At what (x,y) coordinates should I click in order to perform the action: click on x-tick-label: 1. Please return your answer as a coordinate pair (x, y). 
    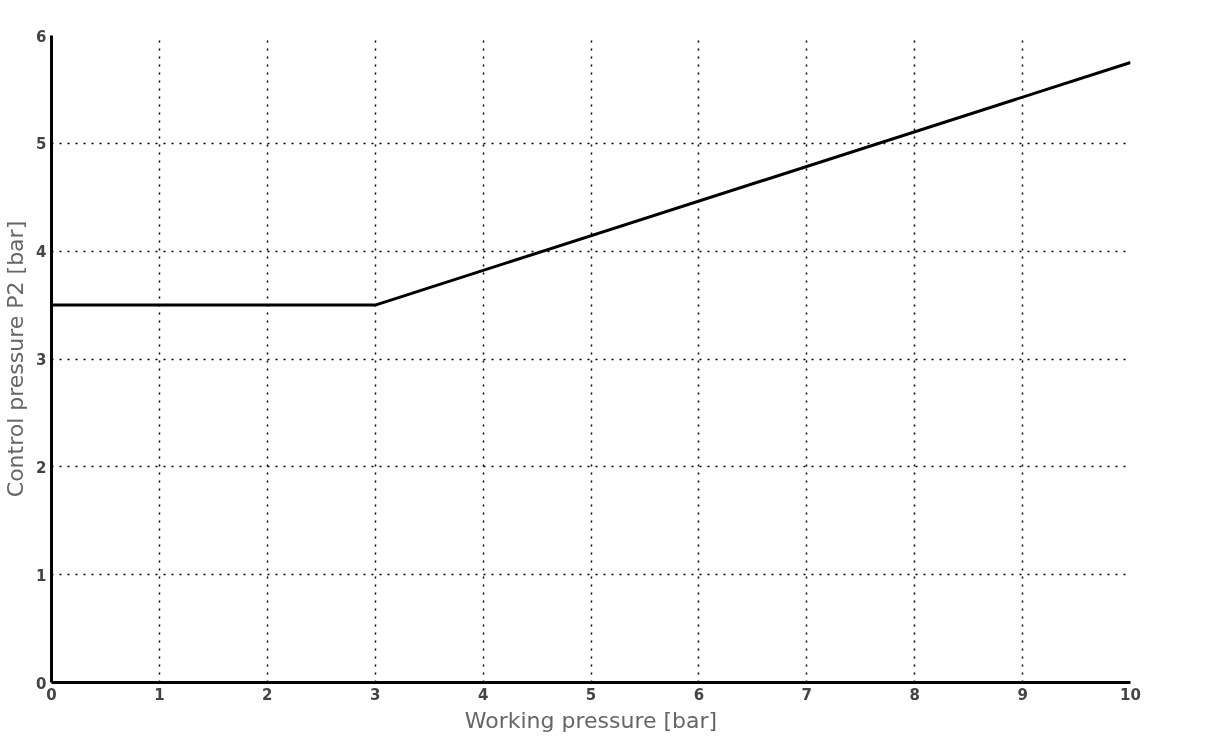
    Looking at the image, I should click on (159, 694).